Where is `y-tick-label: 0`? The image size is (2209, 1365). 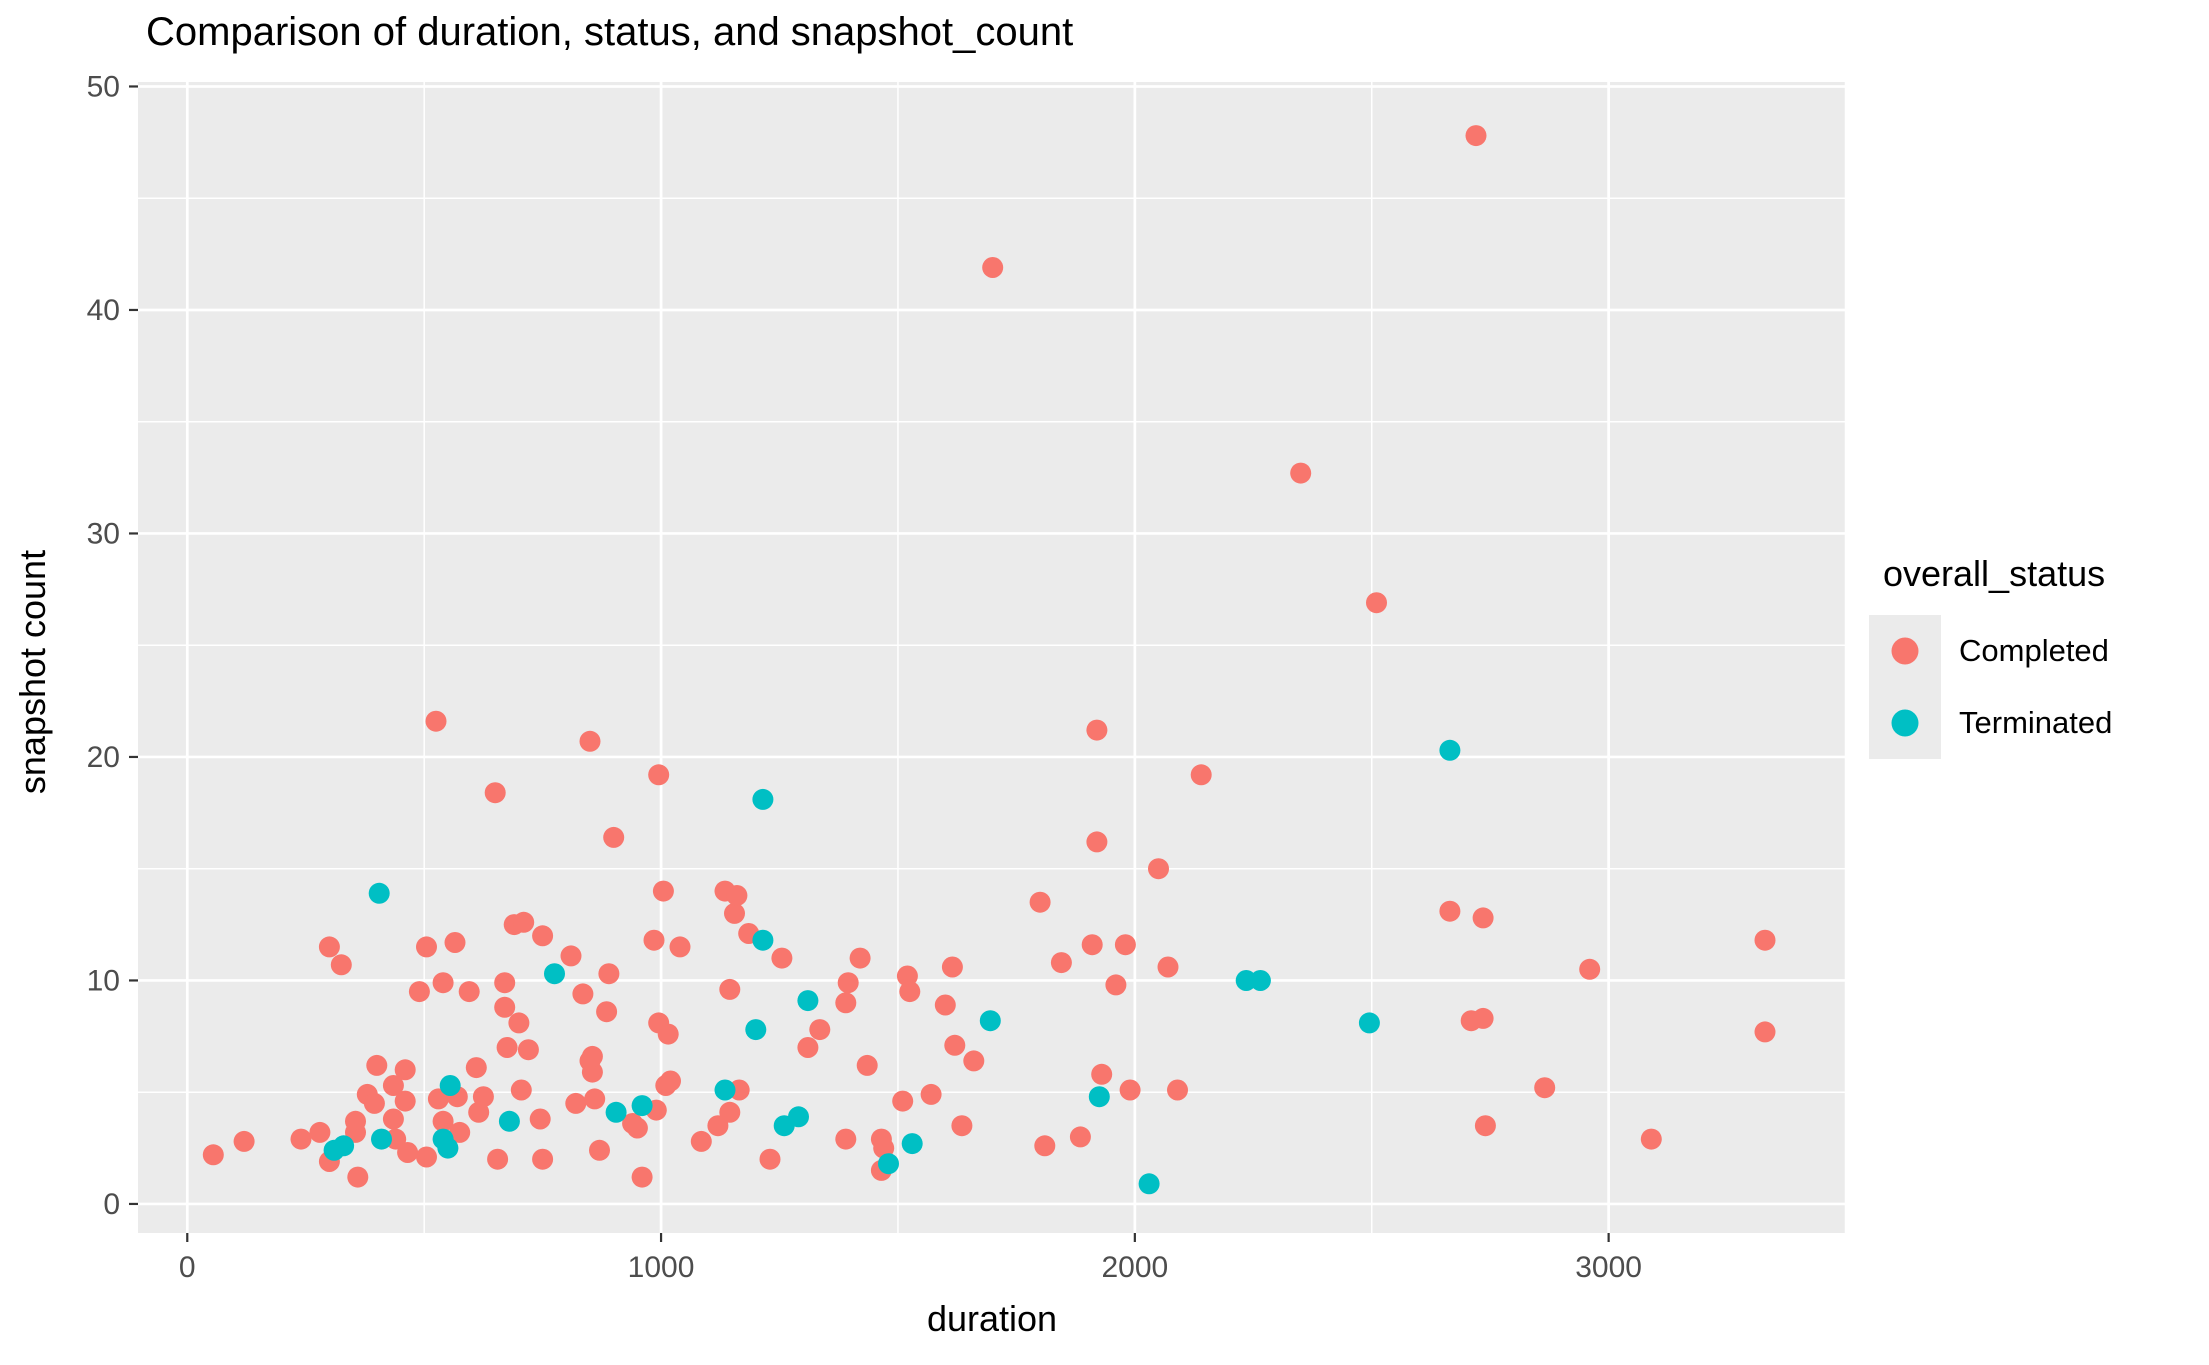 y-tick-label: 0 is located at coordinates (111, 1204).